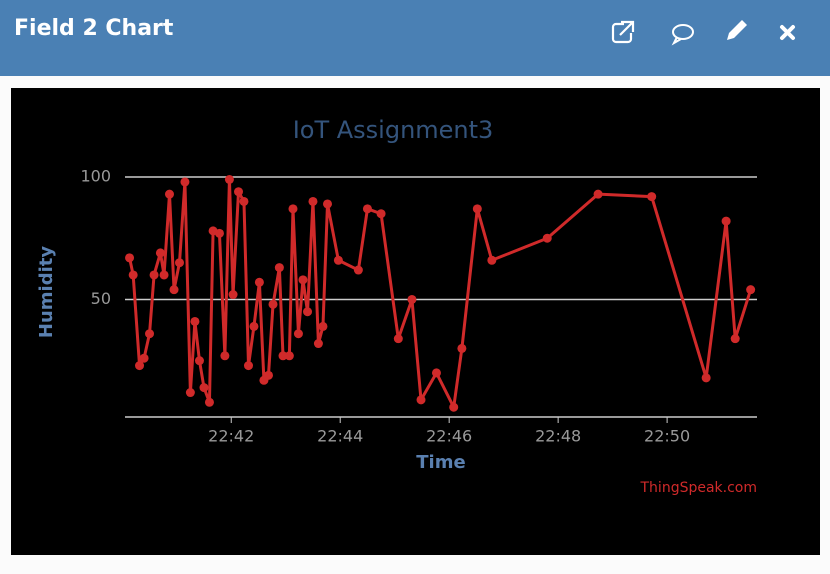 The image size is (830, 574). I want to click on toolbar-icons, so click(703, 33).